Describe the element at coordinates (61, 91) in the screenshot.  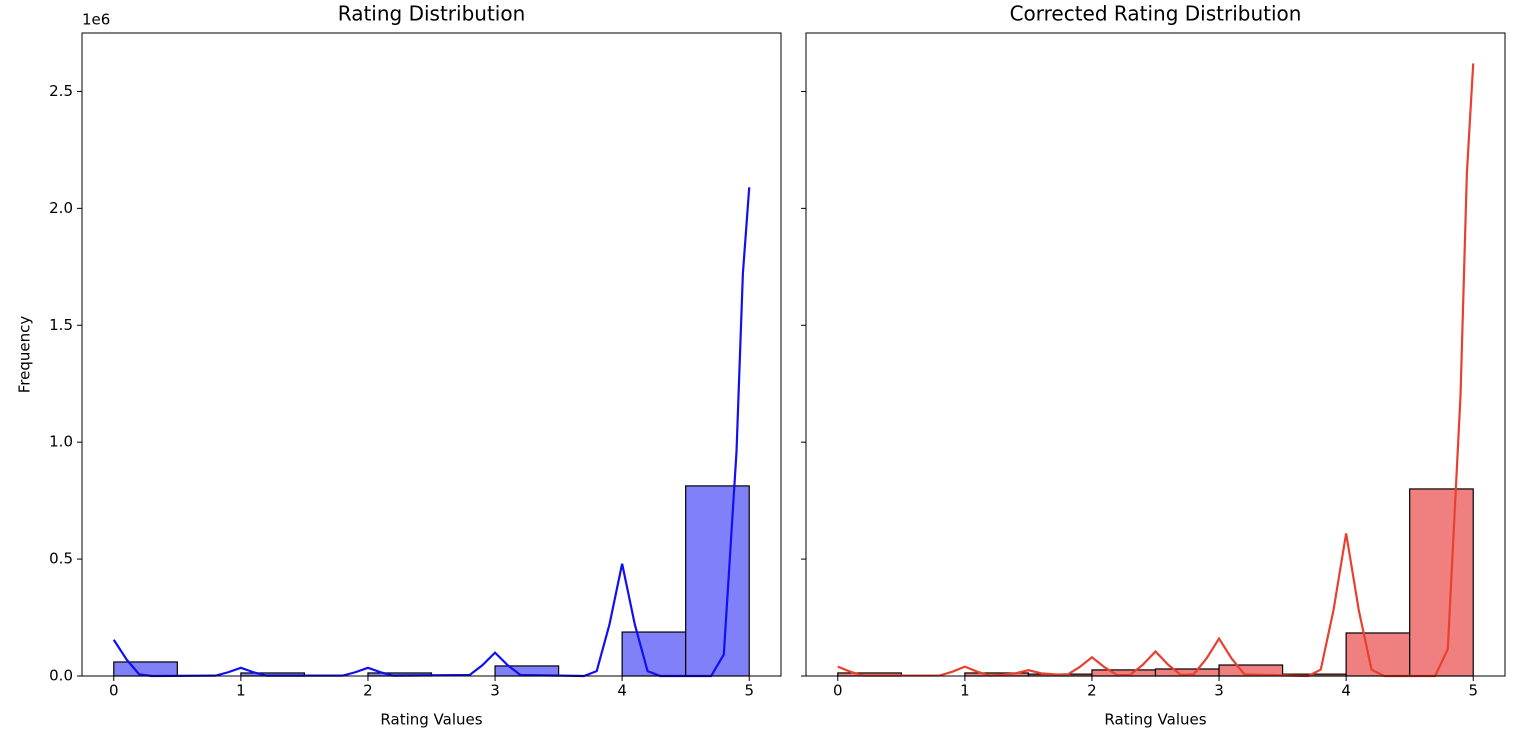
I see `y-tick-label: 2.5` at that location.